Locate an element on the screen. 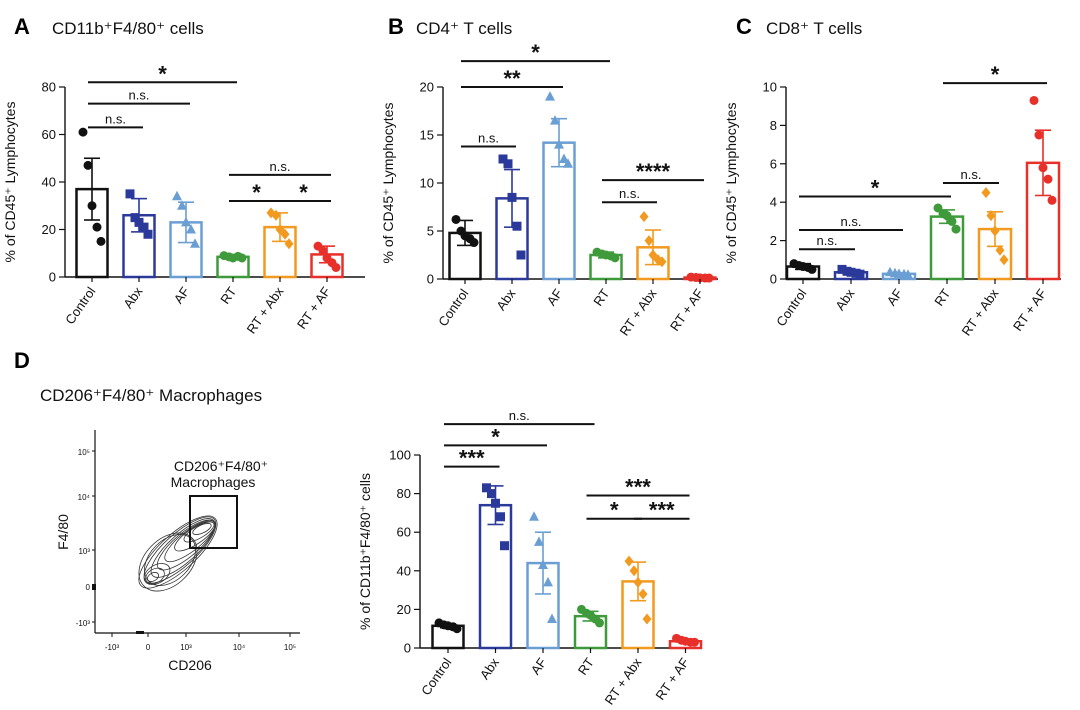 The image size is (1080, 710). panel-label-d: D is located at coordinates (22, 360).